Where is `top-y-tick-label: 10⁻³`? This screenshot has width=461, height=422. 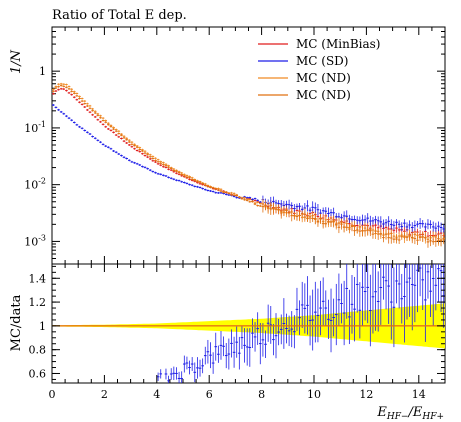
top-y-tick-label: 10⁻³ is located at coordinates (35, 240).